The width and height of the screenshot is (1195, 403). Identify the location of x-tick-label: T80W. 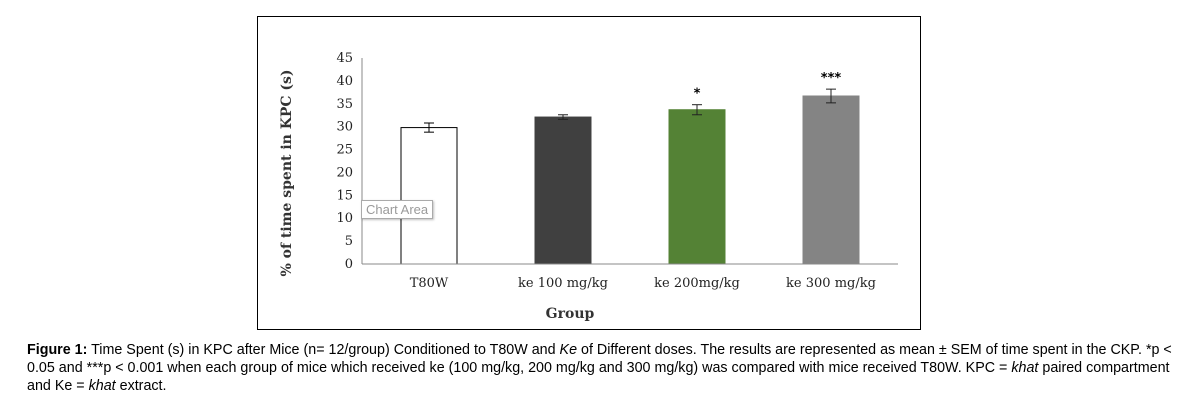
(429, 283).